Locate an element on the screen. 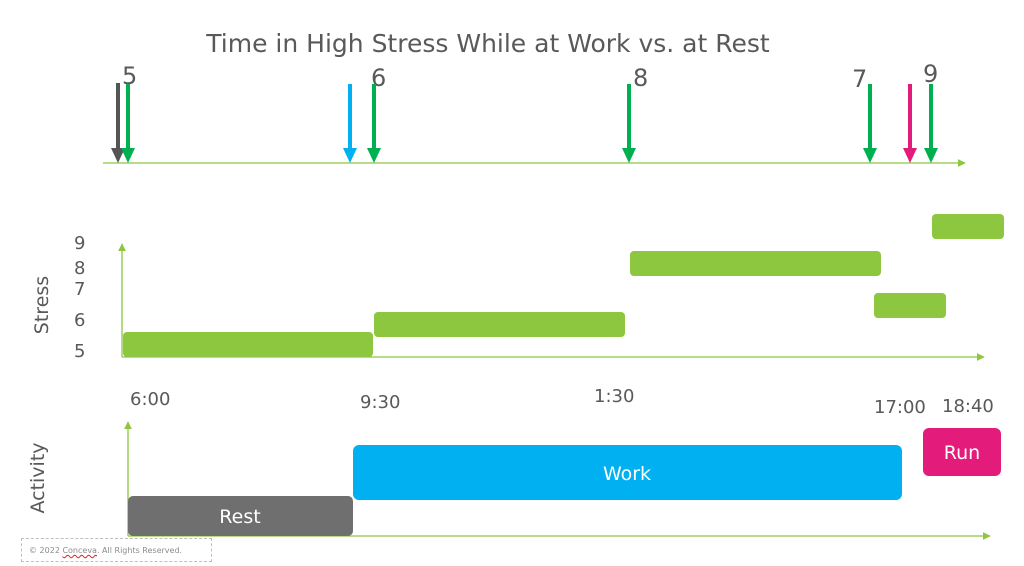  time-label-6-00: 6:00 is located at coordinates (150, 399).